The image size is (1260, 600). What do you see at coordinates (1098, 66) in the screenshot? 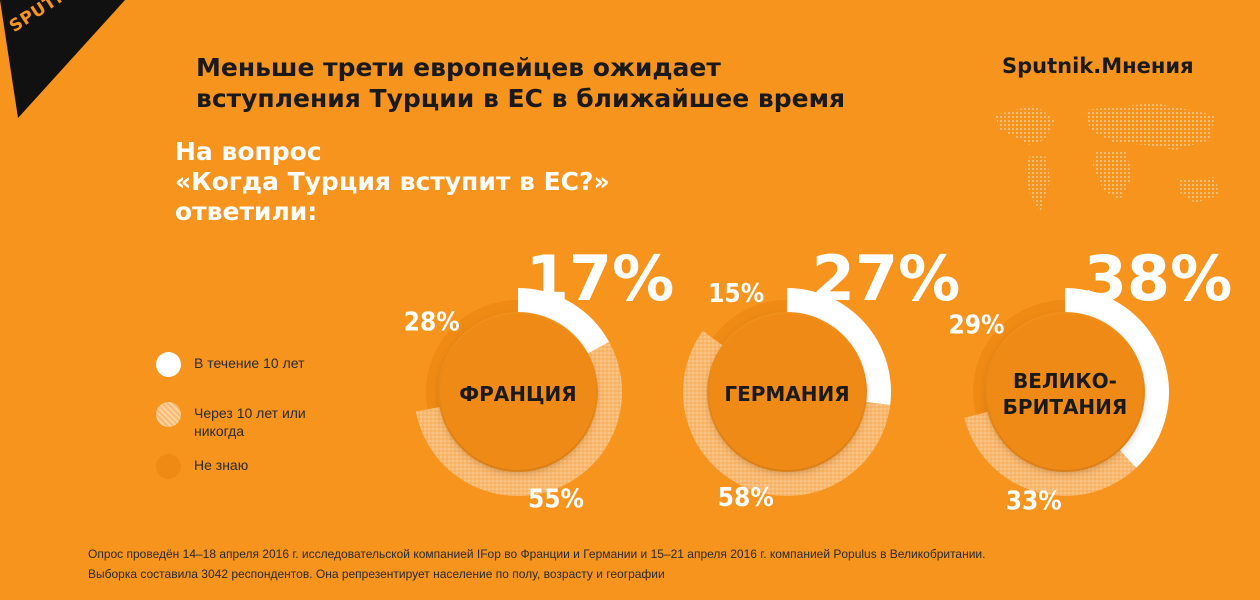
I see `brand-label: Sputnik.Мнения` at bounding box center [1098, 66].